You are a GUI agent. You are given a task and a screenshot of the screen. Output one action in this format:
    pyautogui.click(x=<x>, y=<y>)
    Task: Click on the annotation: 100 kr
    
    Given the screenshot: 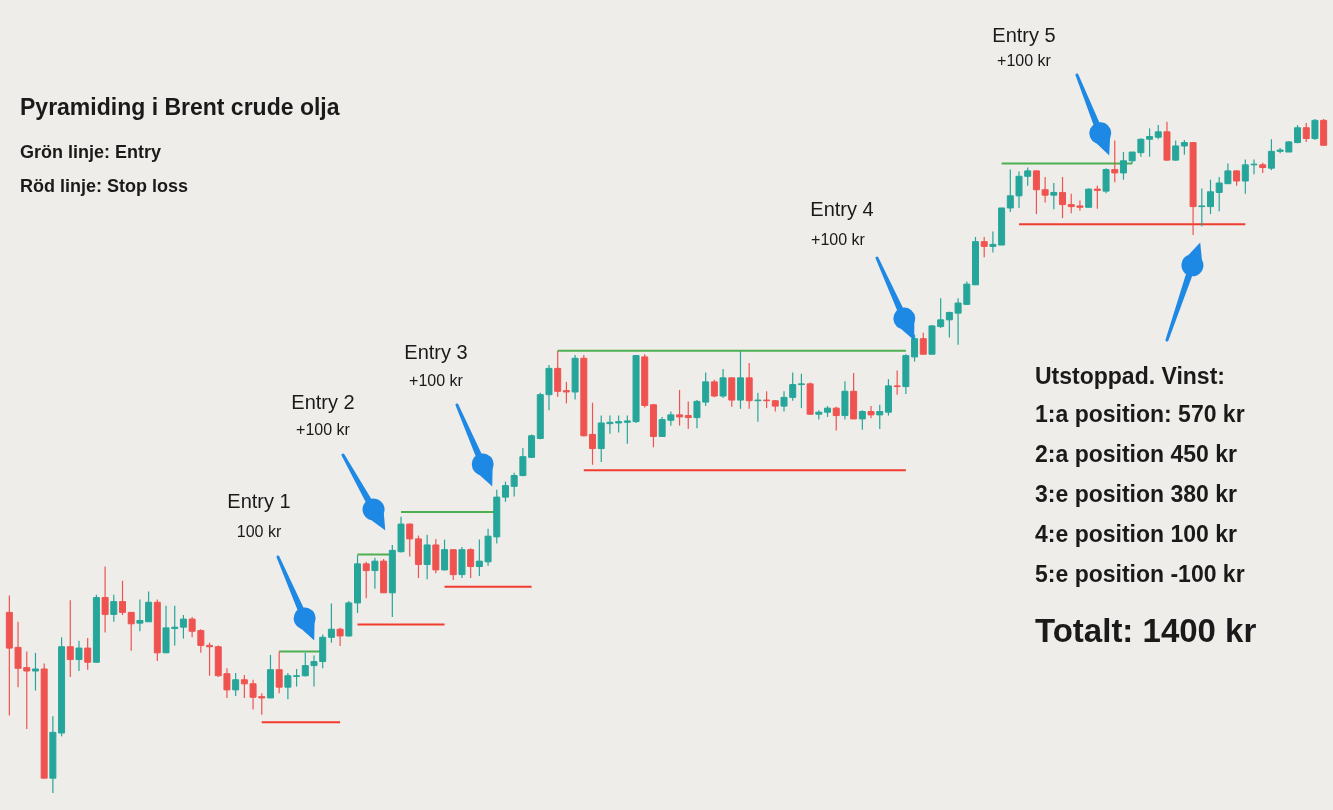 What is the action you would take?
    pyautogui.click(x=259, y=531)
    